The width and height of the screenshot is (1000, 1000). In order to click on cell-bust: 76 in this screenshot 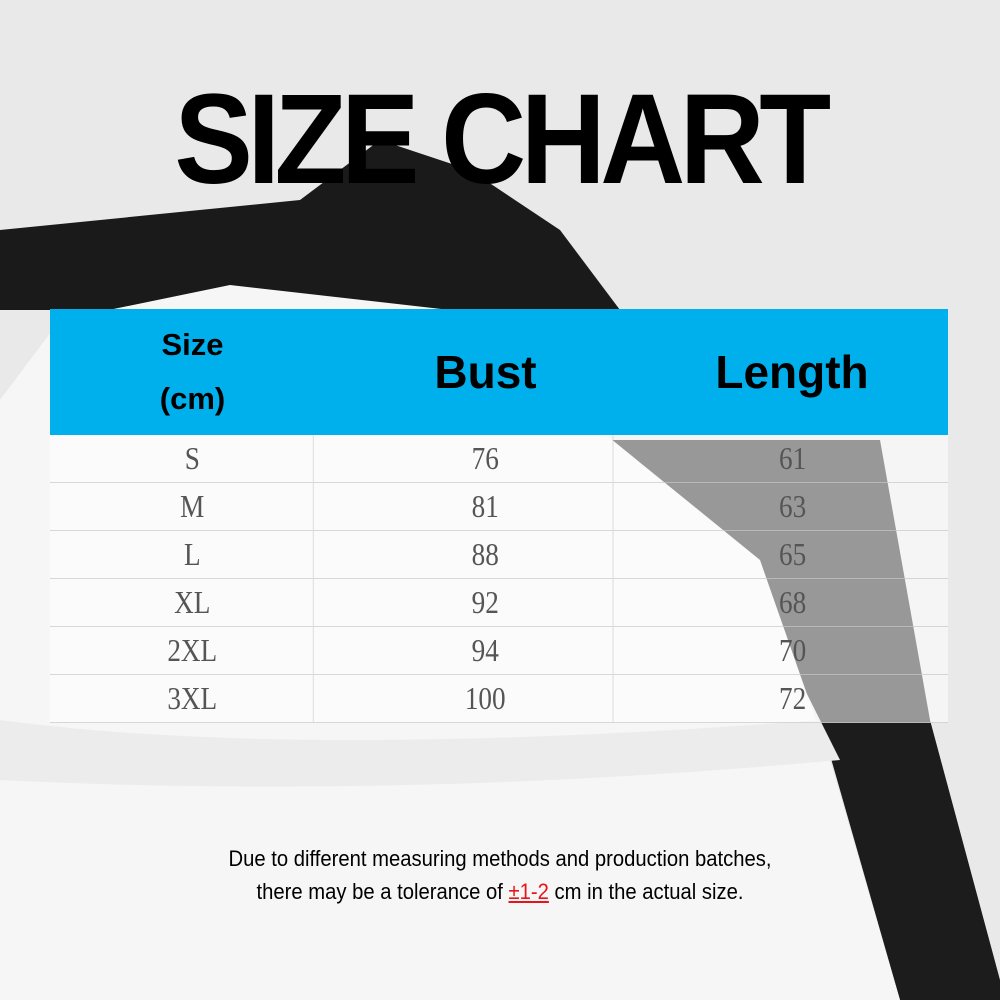, I will do `click(486, 458)`.